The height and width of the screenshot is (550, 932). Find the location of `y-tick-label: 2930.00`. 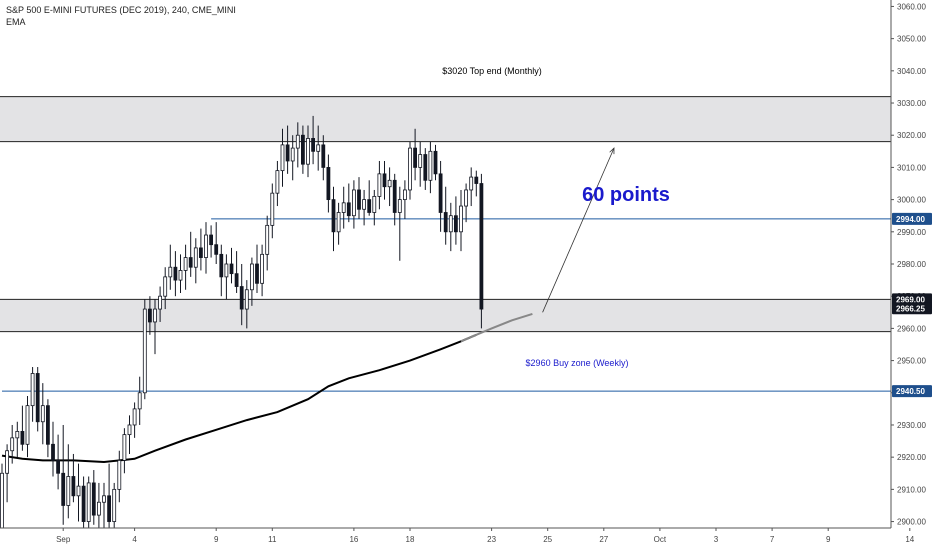

y-tick-label: 2930.00 is located at coordinates (911, 425).